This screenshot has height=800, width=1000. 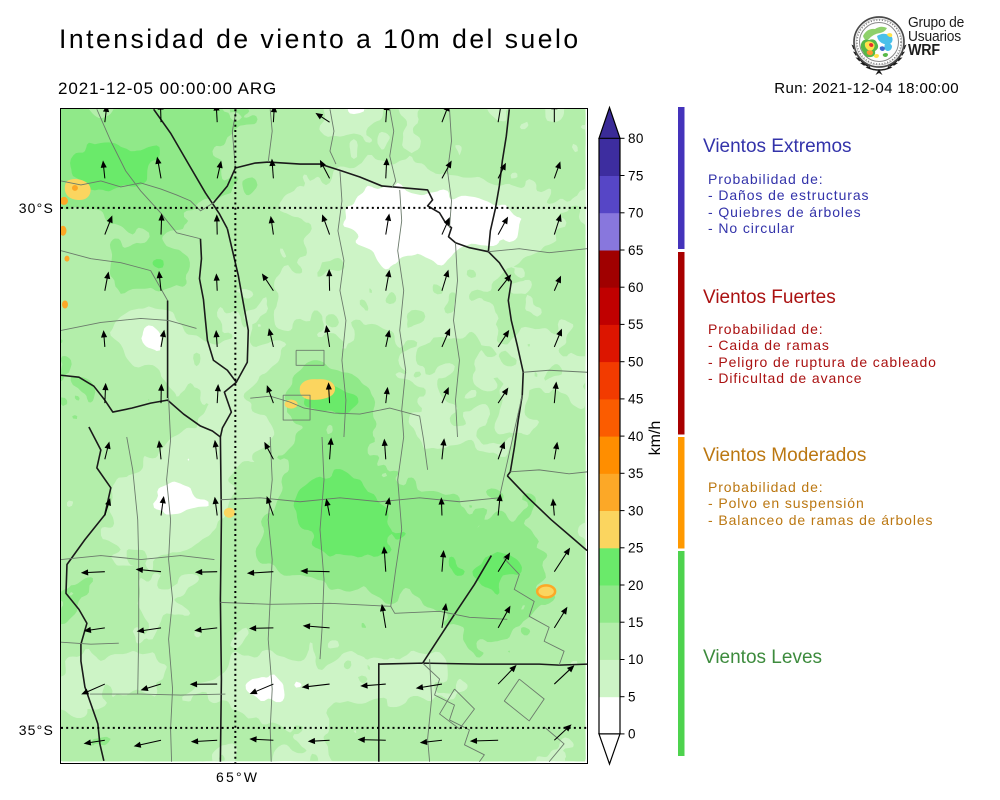 I want to click on svg-text: 65, so click(x=636, y=250).